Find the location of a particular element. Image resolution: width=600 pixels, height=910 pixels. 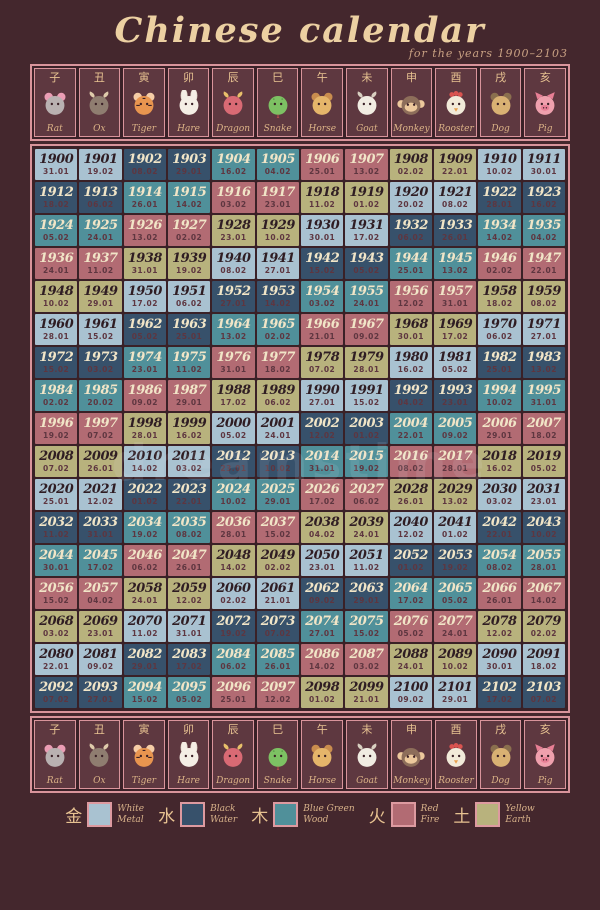

year-label: 2030 is located at coordinates (499, 489).